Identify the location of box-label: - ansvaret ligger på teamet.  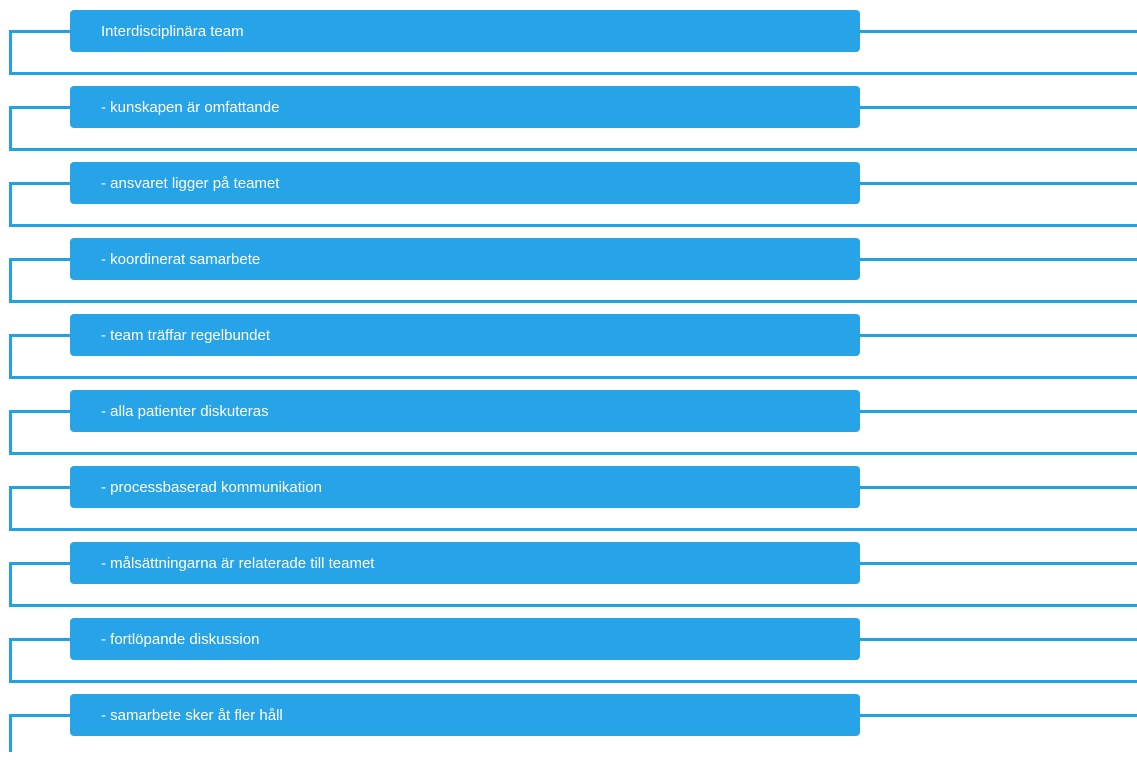
(190, 183).